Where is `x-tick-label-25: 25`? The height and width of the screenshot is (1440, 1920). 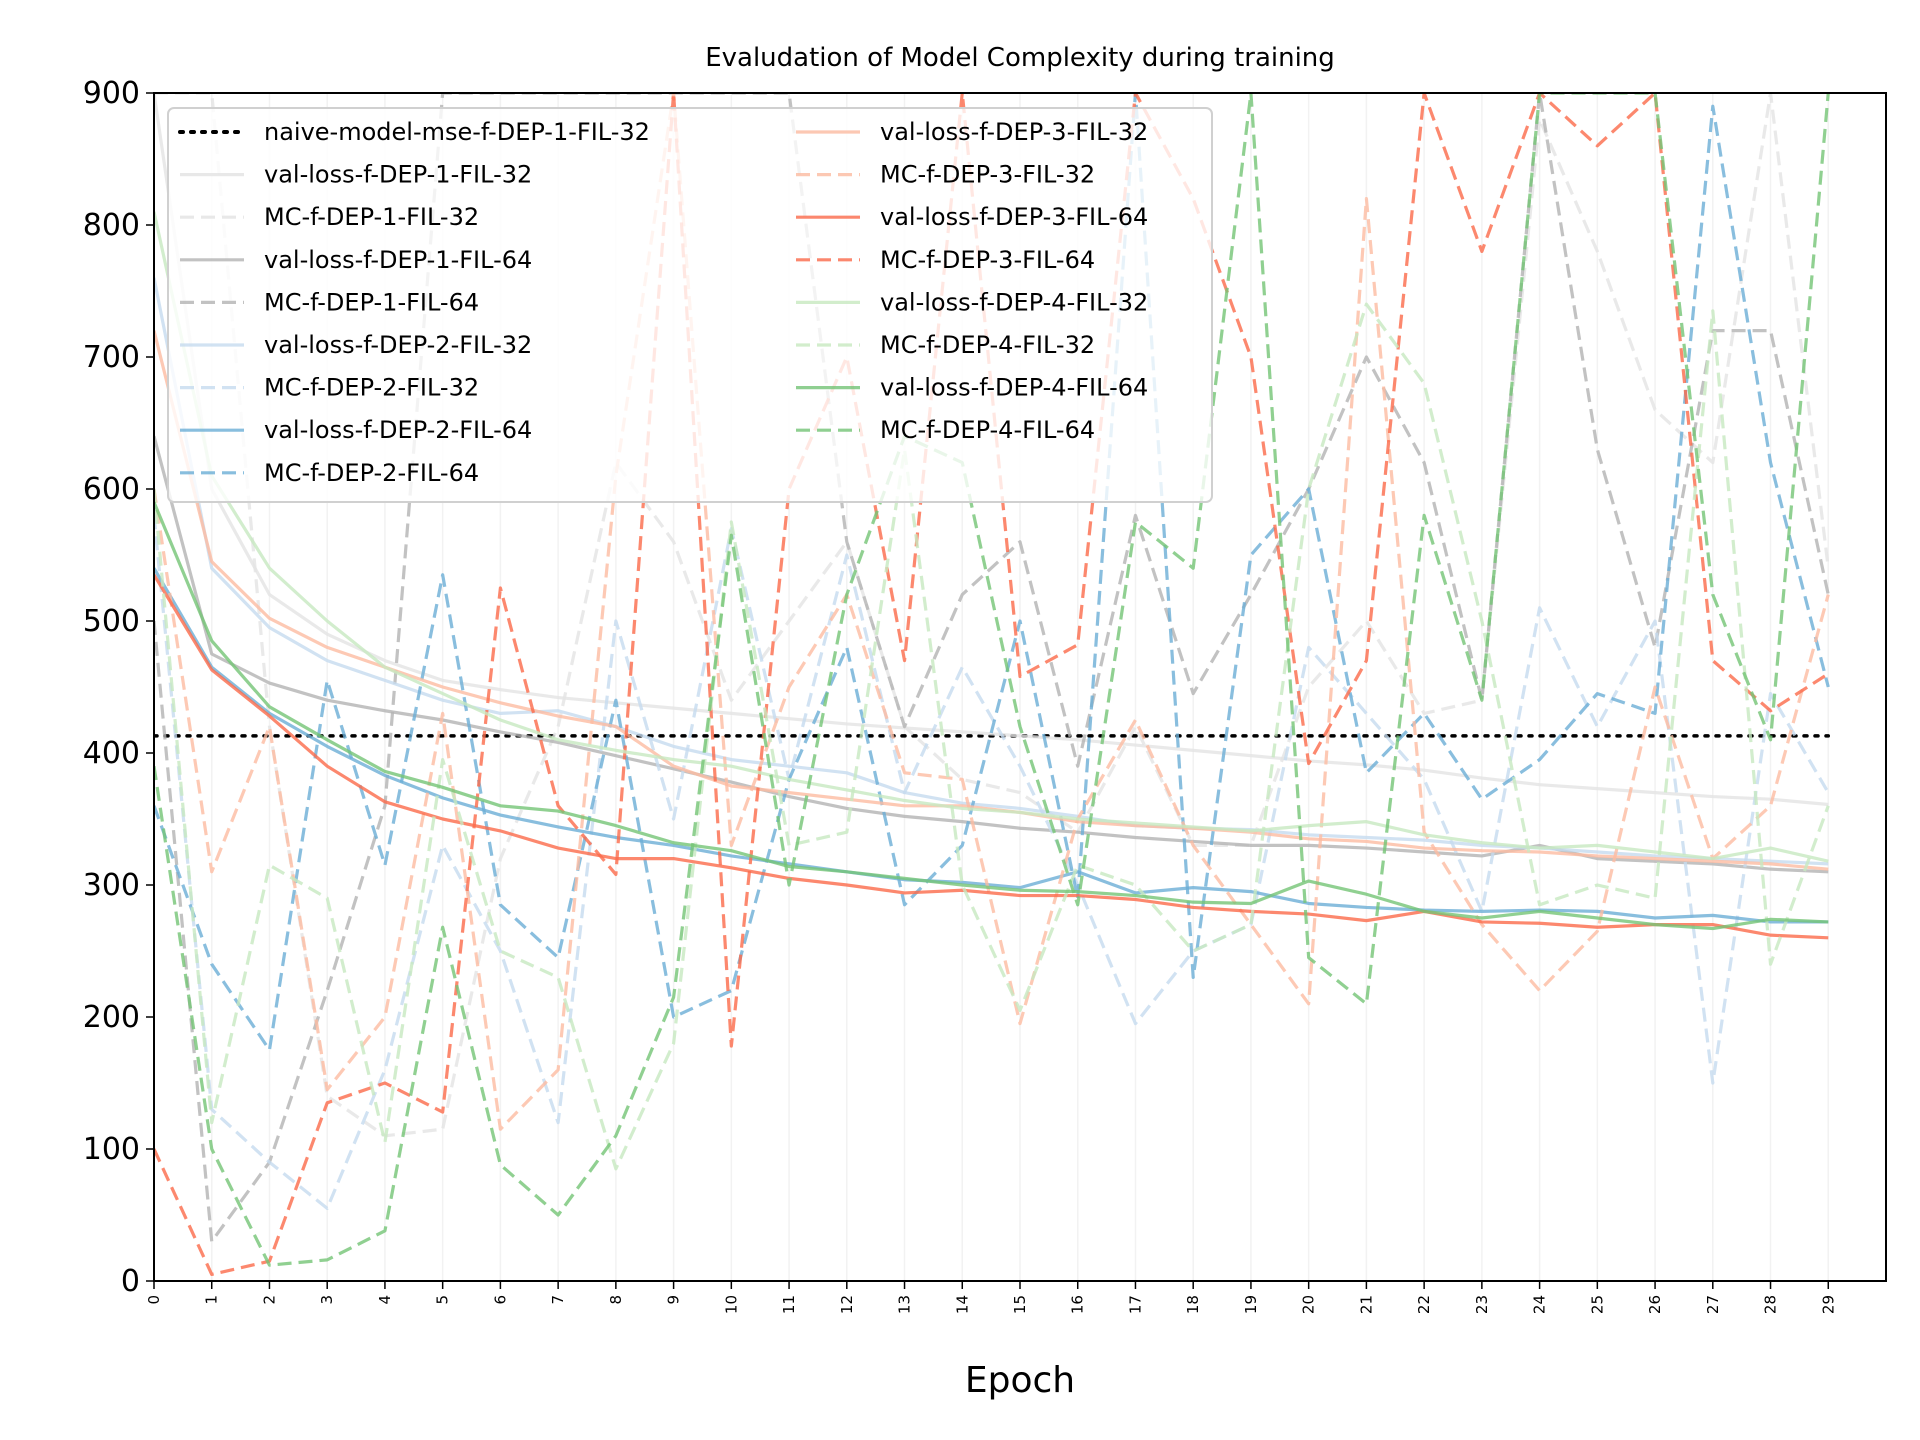
x-tick-label-25: 25 is located at coordinates (1597, 1304).